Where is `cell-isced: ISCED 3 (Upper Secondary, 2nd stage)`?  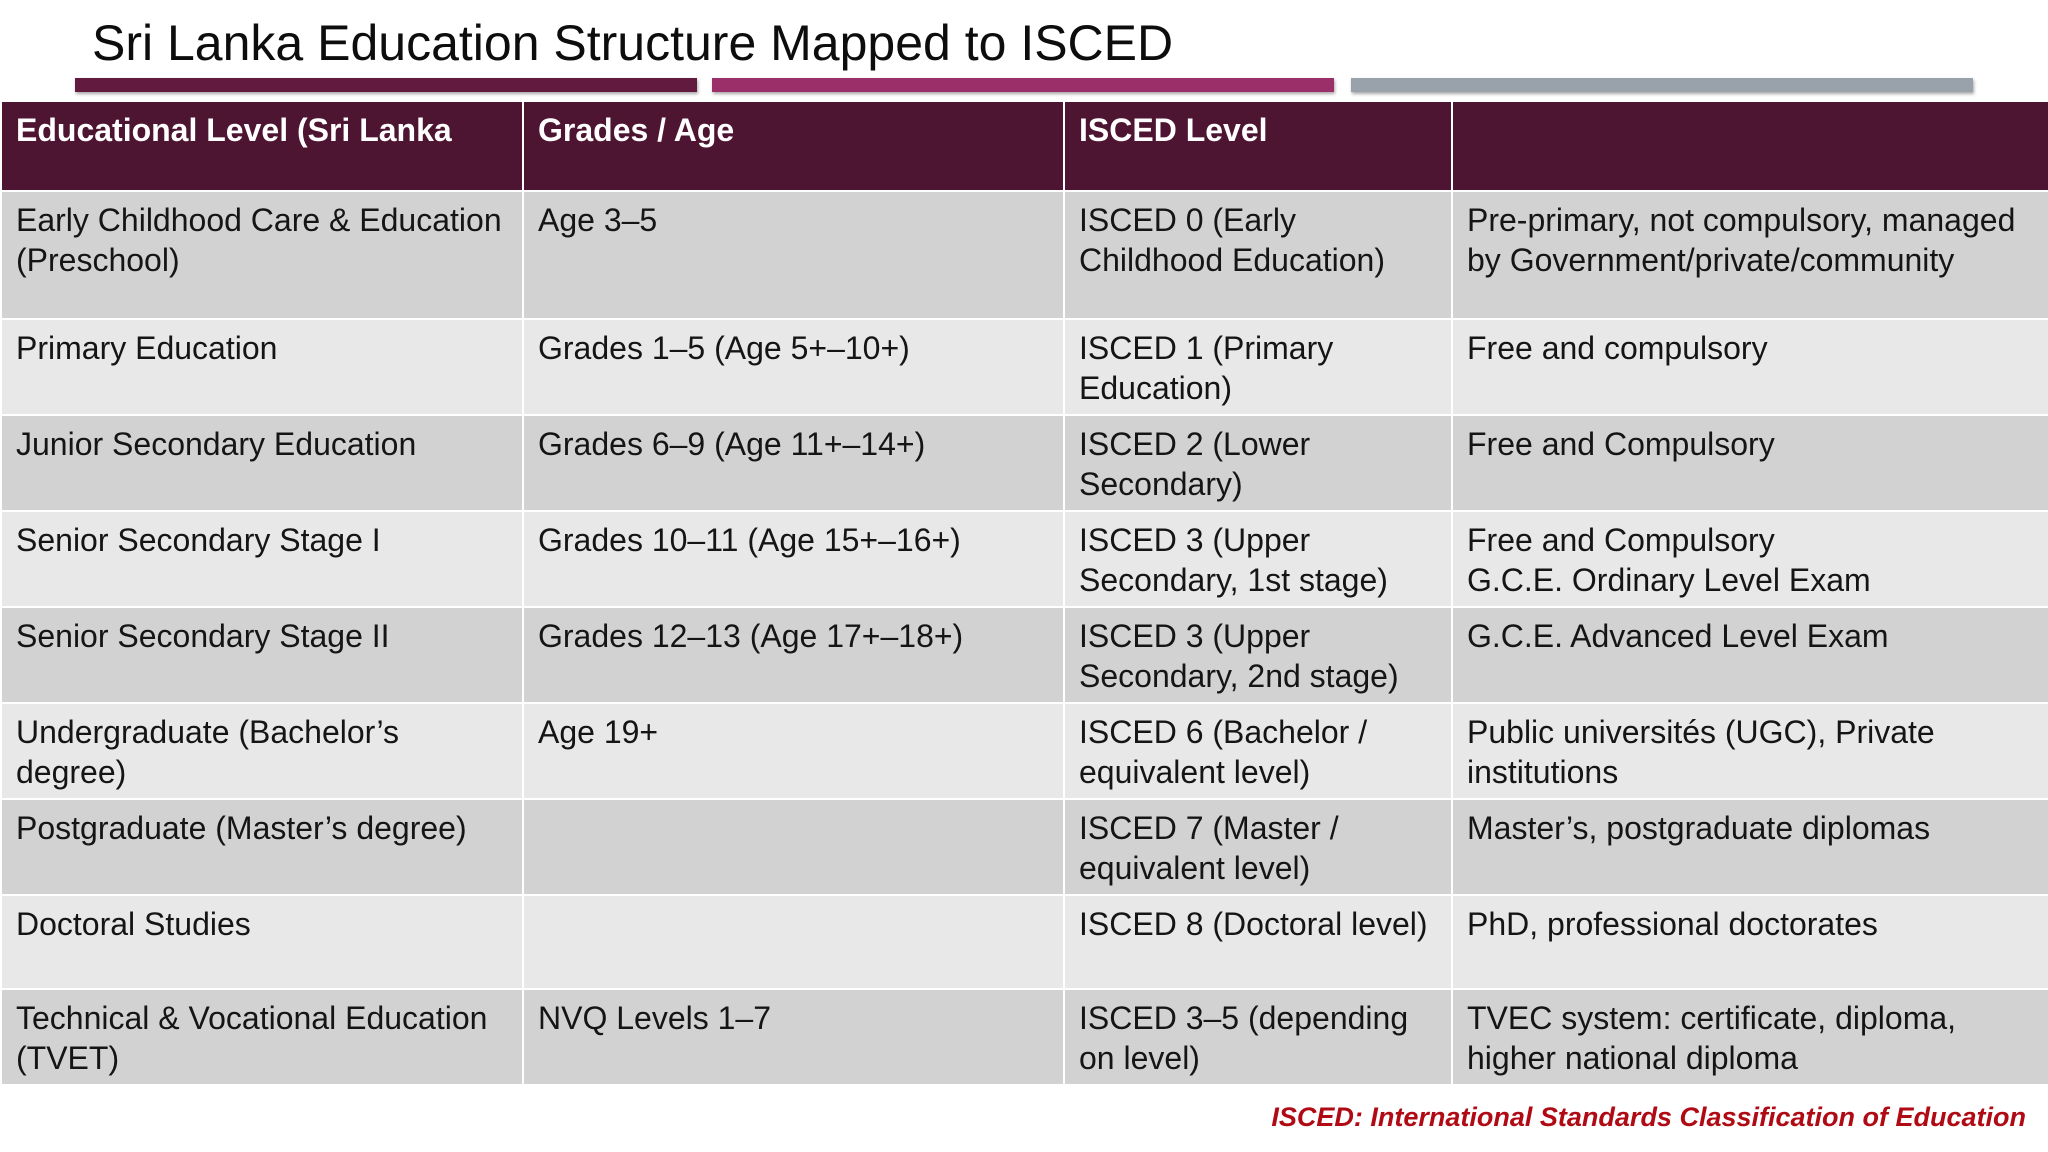
cell-isced: ISCED 3 (Upper Secondary, 2nd stage) is located at coordinates (1258, 655).